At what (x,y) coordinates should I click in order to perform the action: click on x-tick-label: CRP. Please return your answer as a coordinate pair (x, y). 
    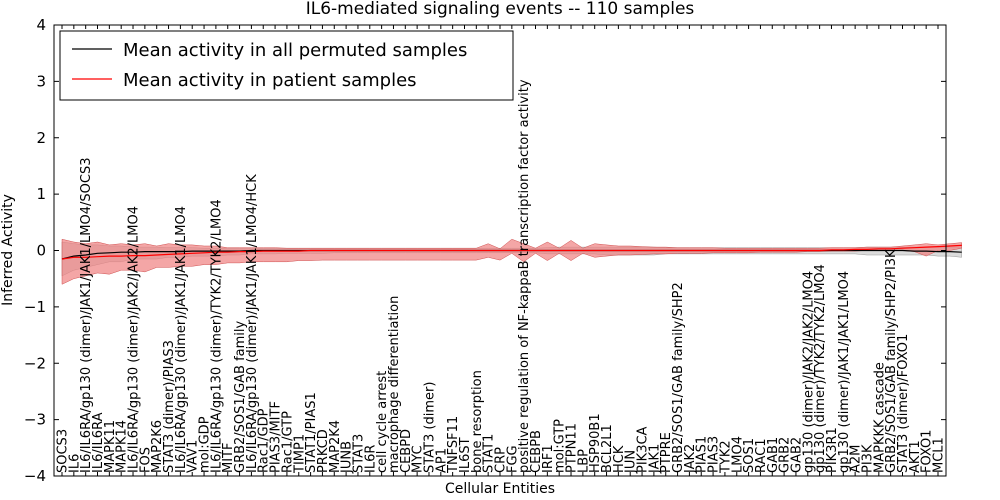
    Looking at the image, I should click on (501, 460).